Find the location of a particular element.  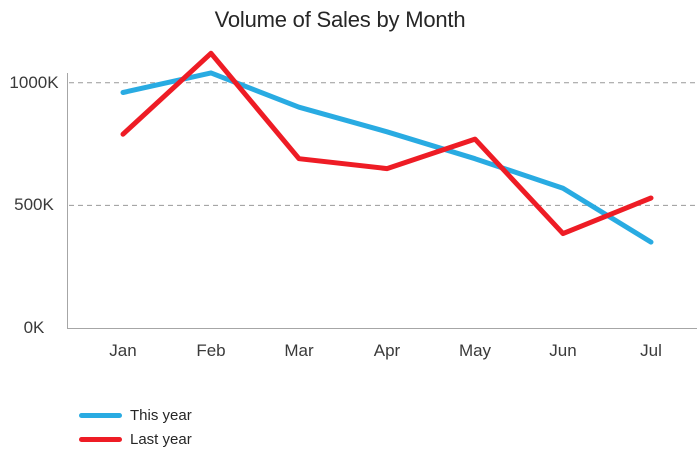

x-tick-label-feb: Feb is located at coordinates (211, 350).